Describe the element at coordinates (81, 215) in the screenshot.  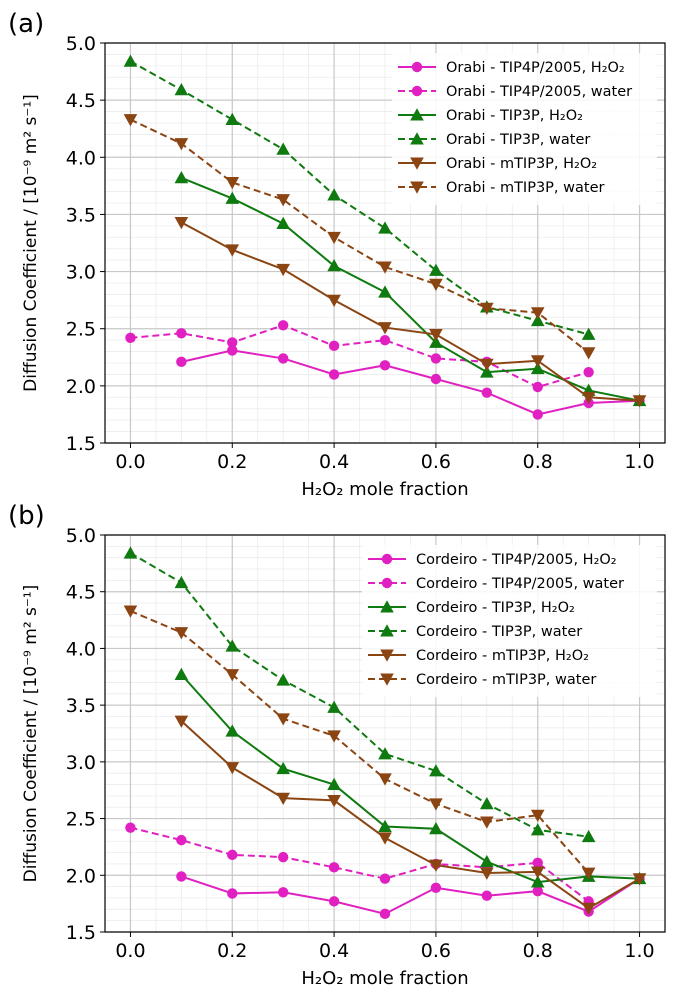
I see `y-tick-label: 3.5` at that location.